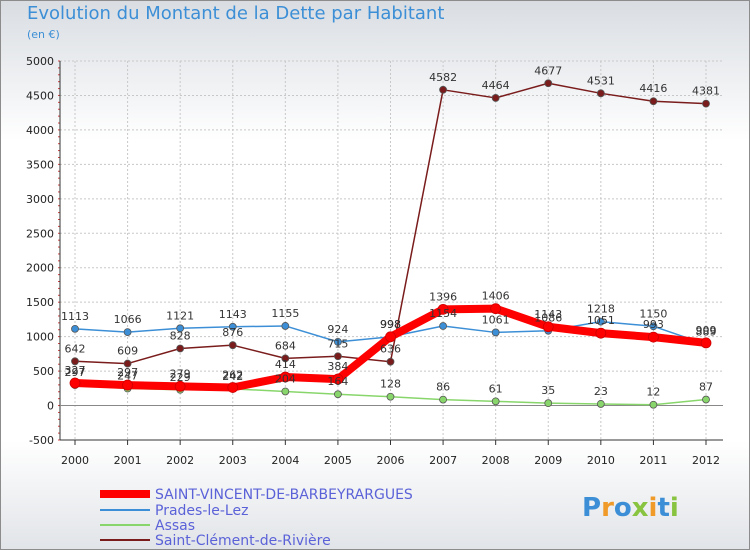 The image size is (750, 550). I want to click on chart-subtitle: (en €), so click(43, 34).